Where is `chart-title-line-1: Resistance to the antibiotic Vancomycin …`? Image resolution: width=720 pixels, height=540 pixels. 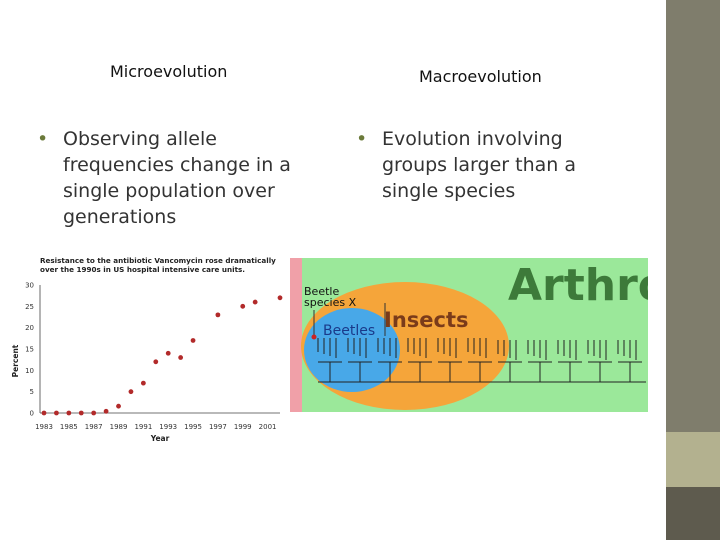 chart-title-line-1: Resistance to the antibiotic Vancomycin … is located at coordinates (158, 260).